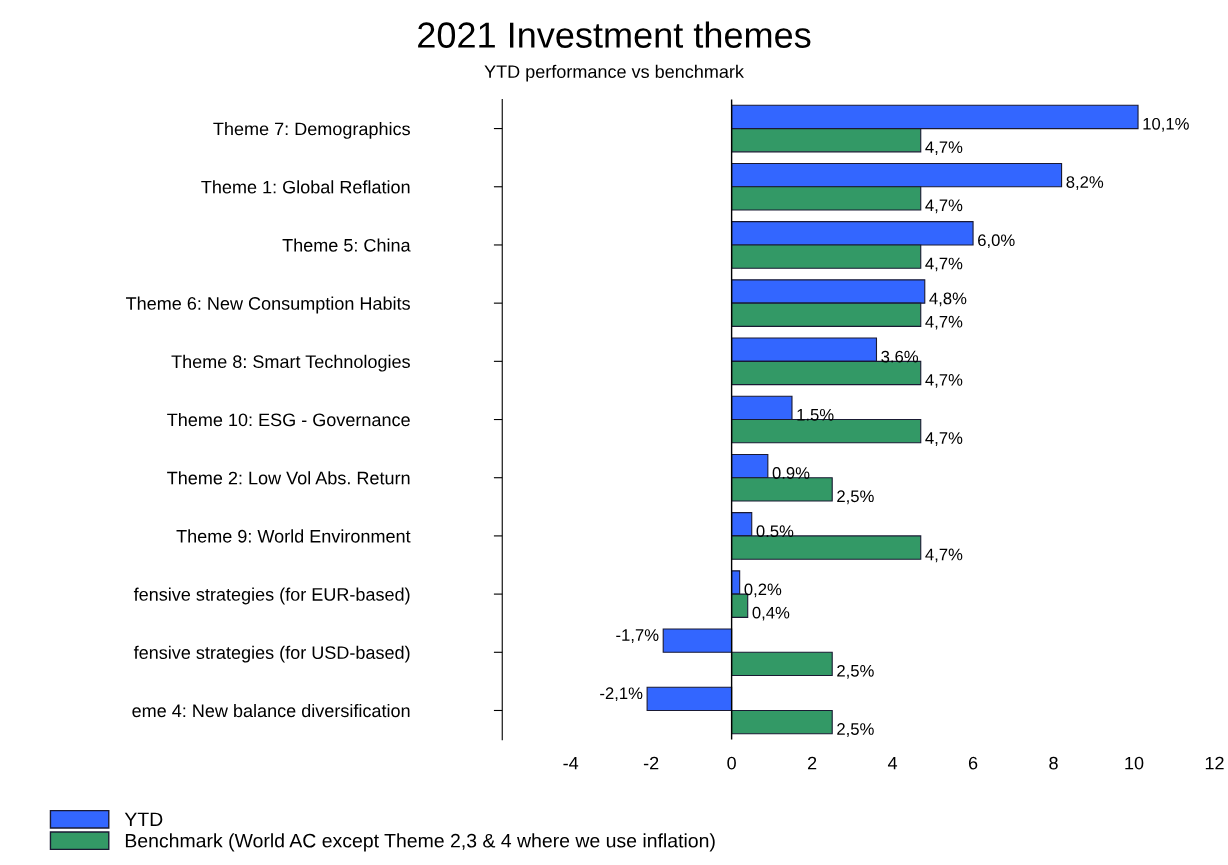 The height and width of the screenshot is (865, 1228). What do you see at coordinates (973, 763) in the screenshot?
I see `x-tick-label: 6` at bounding box center [973, 763].